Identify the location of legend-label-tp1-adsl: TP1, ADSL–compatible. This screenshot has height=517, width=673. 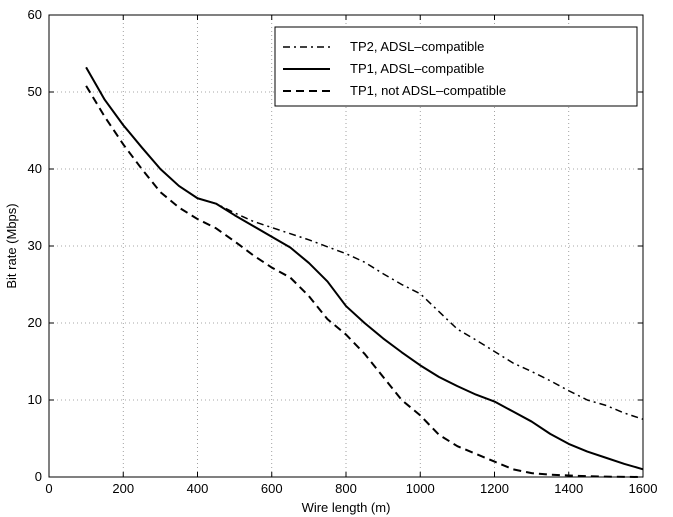
(417, 68).